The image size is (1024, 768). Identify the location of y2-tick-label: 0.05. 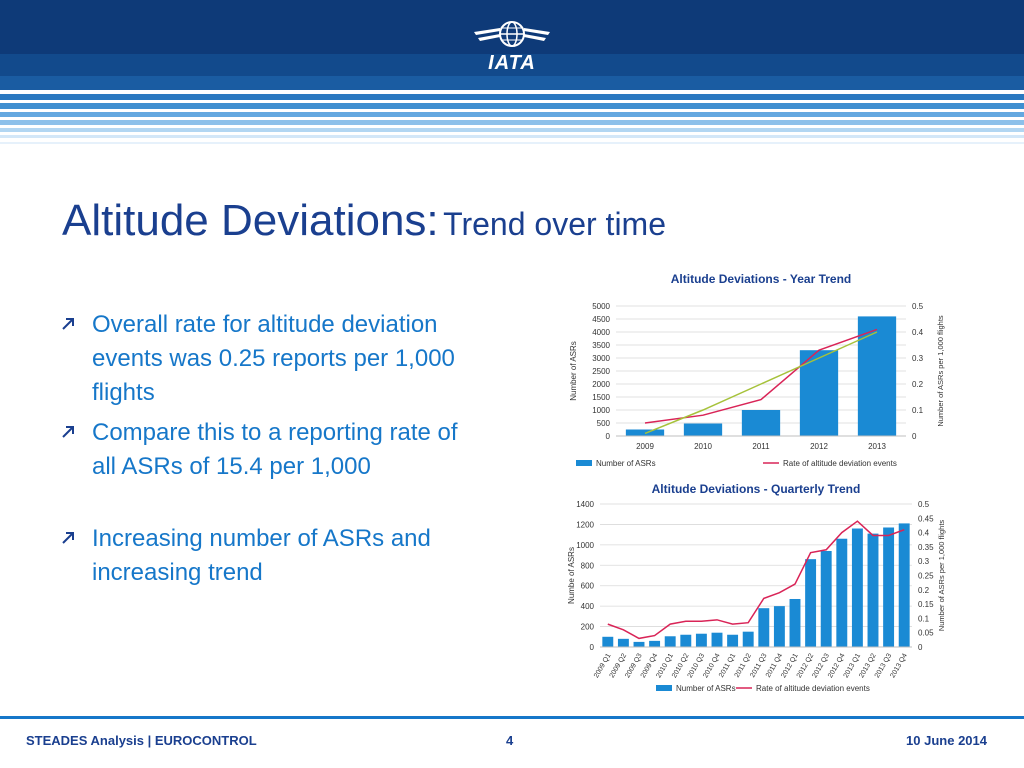
(926, 633).